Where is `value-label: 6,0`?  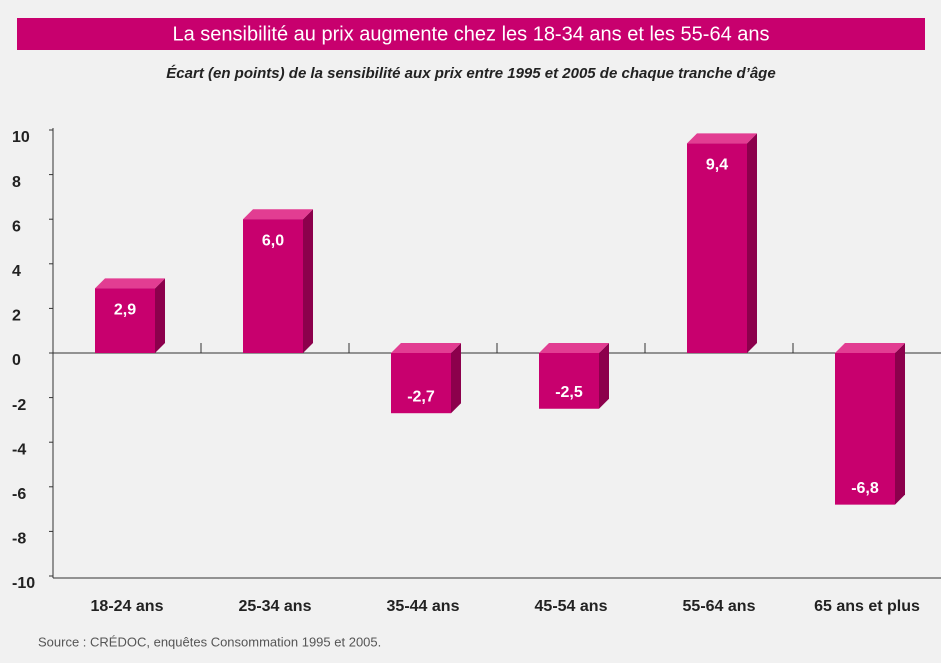
value-label: 6,0 is located at coordinates (273, 240).